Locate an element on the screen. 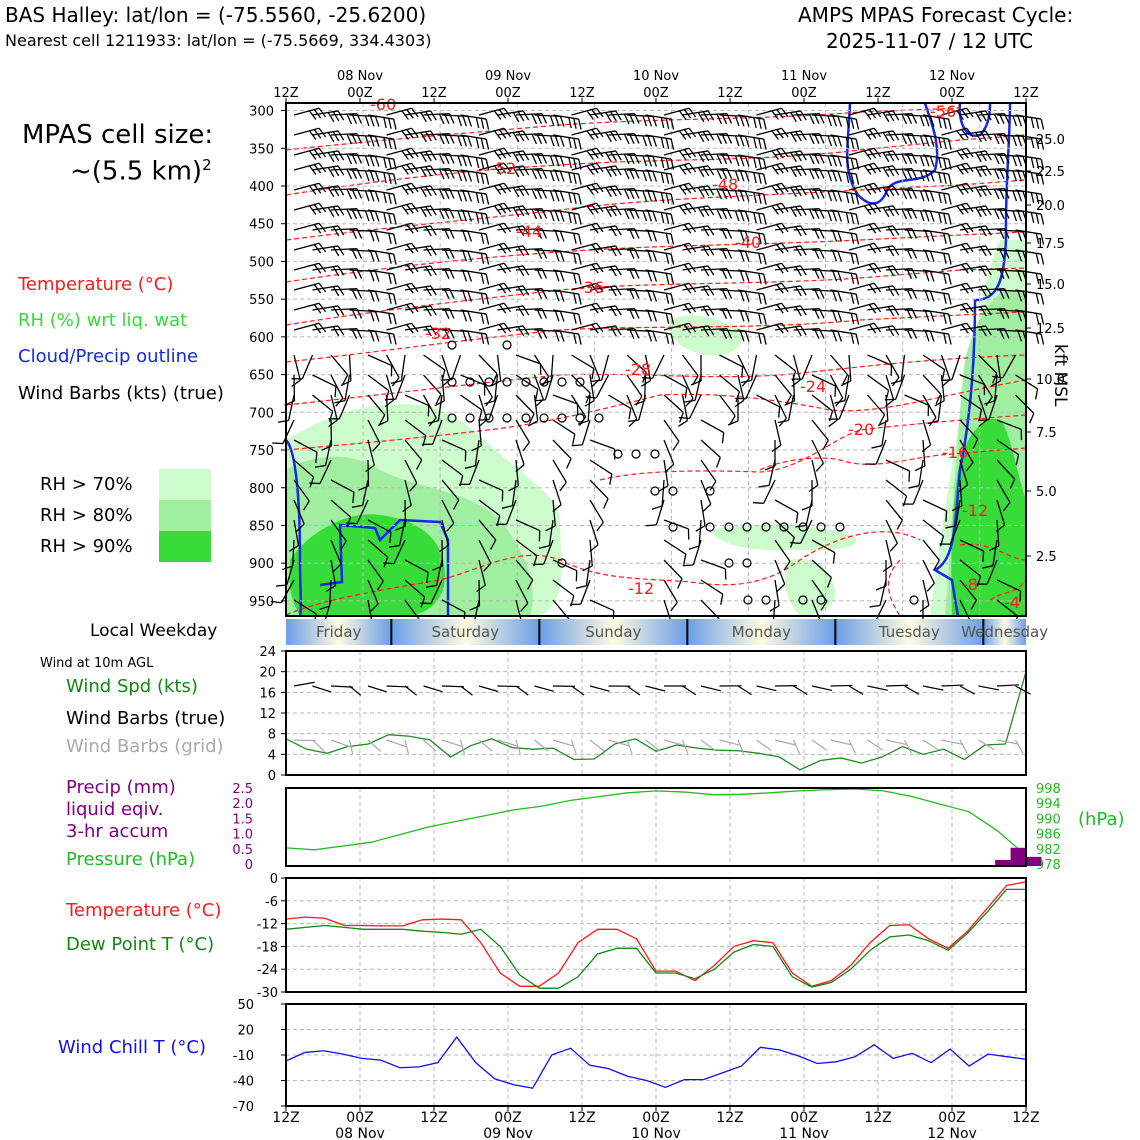  kft-tick-label: 15.0 is located at coordinates (1050, 285).